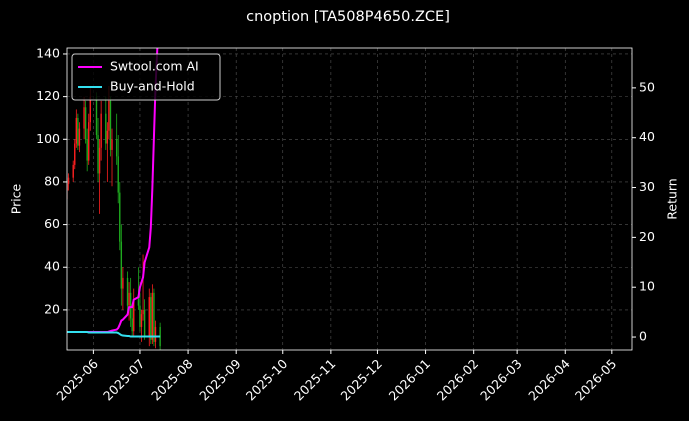  What do you see at coordinates (154, 66) in the screenshot?
I see `legend-label: Swtool.com AI` at bounding box center [154, 66].